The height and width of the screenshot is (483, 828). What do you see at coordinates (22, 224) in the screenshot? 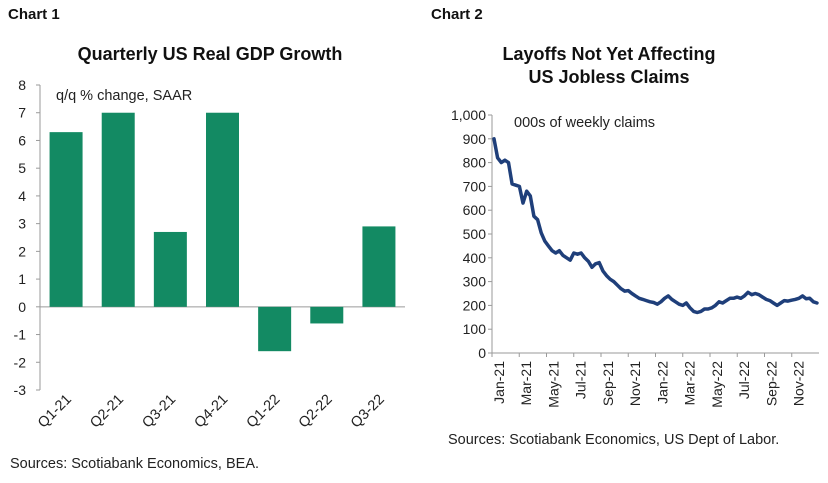
I see `y-tick-label: 3` at bounding box center [22, 224].